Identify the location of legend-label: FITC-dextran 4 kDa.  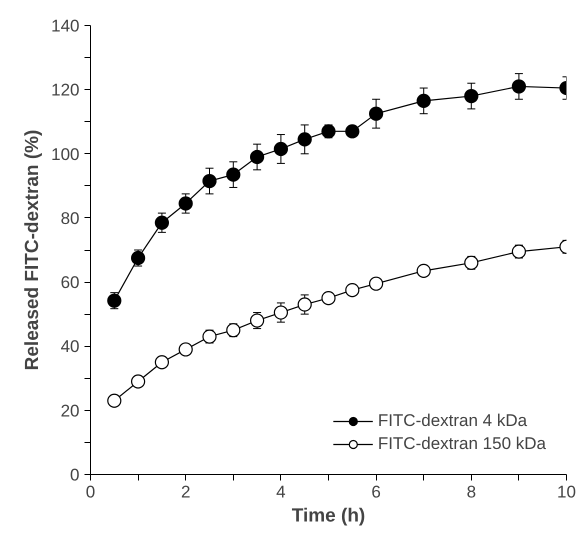
(453, 421).